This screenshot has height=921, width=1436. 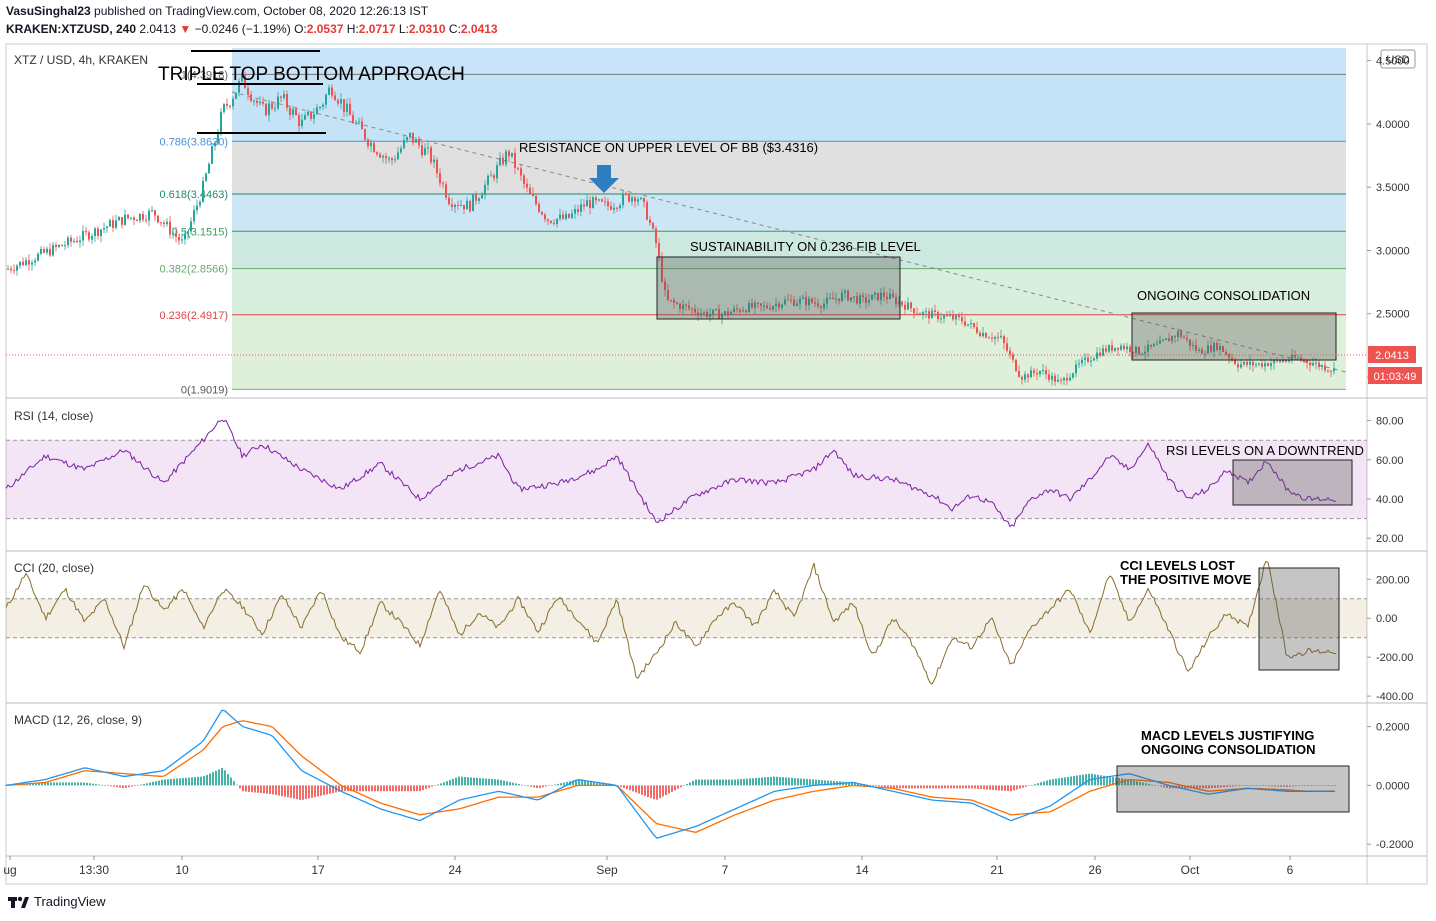 What do you see at coordinates (185, 29) in the screenshot?
I see `down-arrow-icon: ▼` at bounding box center [185, 29].